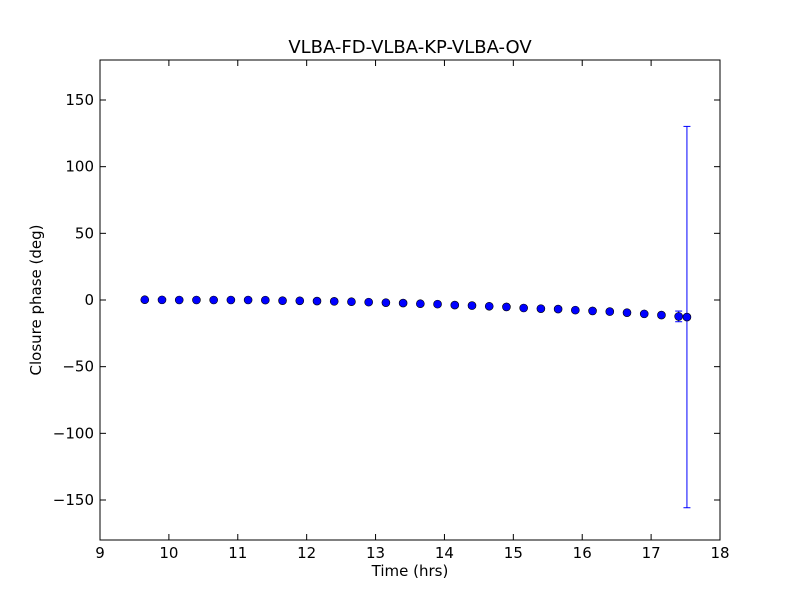 This screenshot has width=800, height=600. I want to click on data-points, so click(416, 308).